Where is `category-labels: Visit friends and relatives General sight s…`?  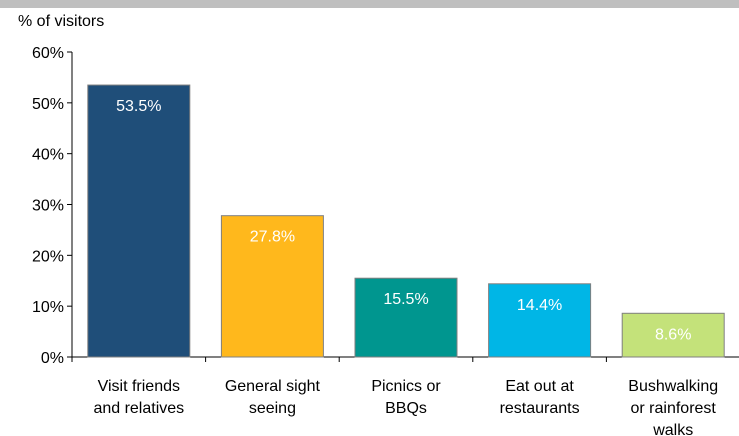 category-labels: Visit friends and relatives General sight s… is located at coordinates (405, 407).